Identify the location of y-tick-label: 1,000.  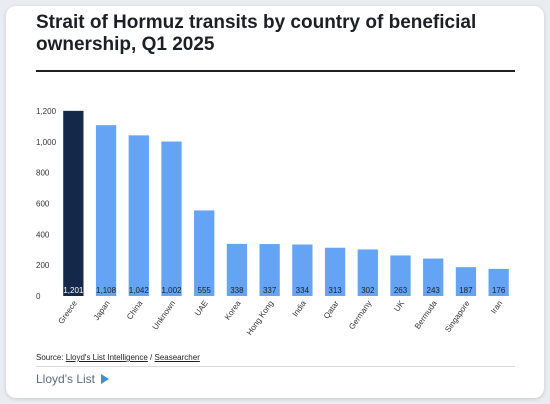
(46, 142).